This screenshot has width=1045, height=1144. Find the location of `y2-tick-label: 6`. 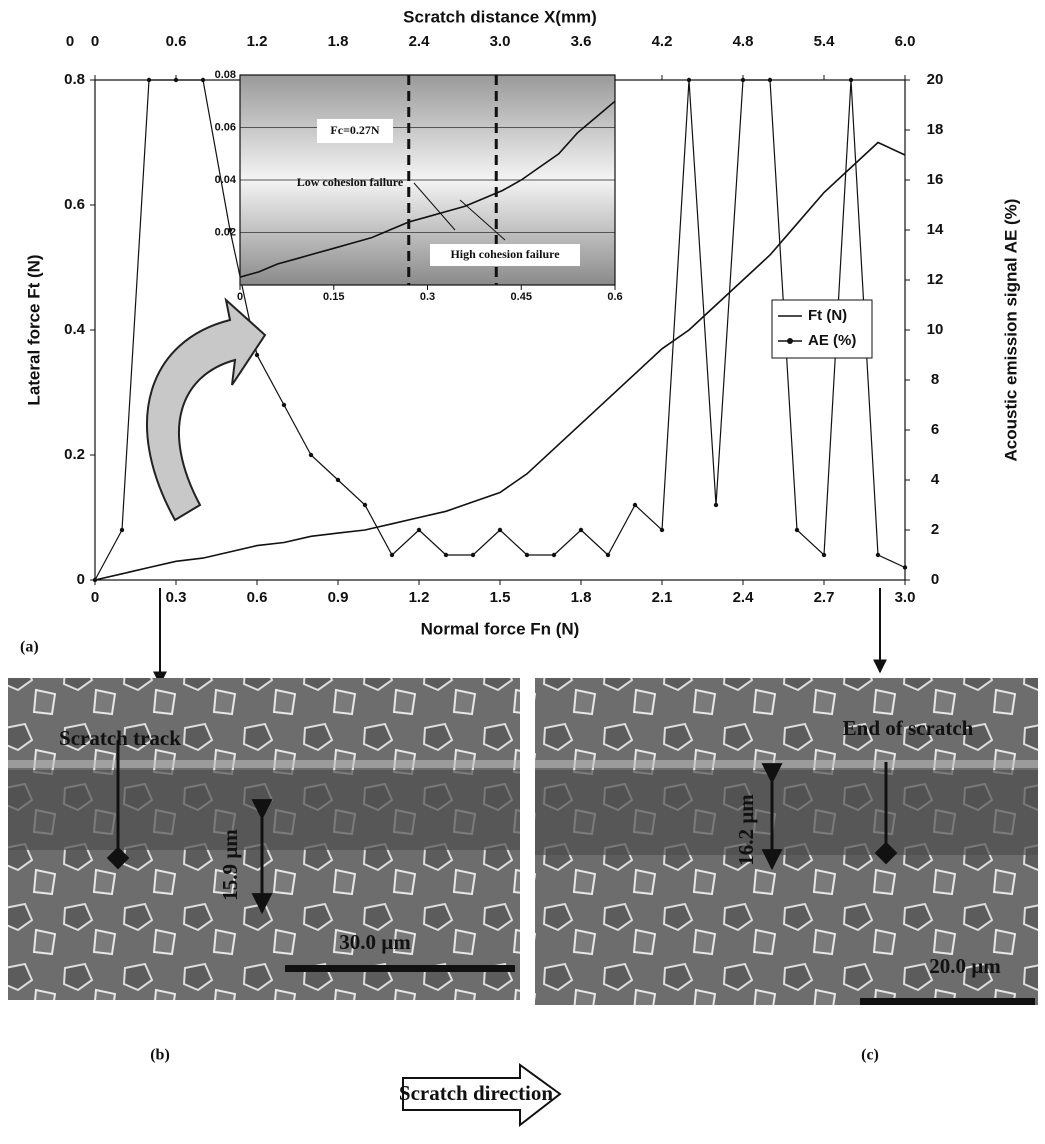

y2-tick-label: 6 is located at coordinates (935, 429).